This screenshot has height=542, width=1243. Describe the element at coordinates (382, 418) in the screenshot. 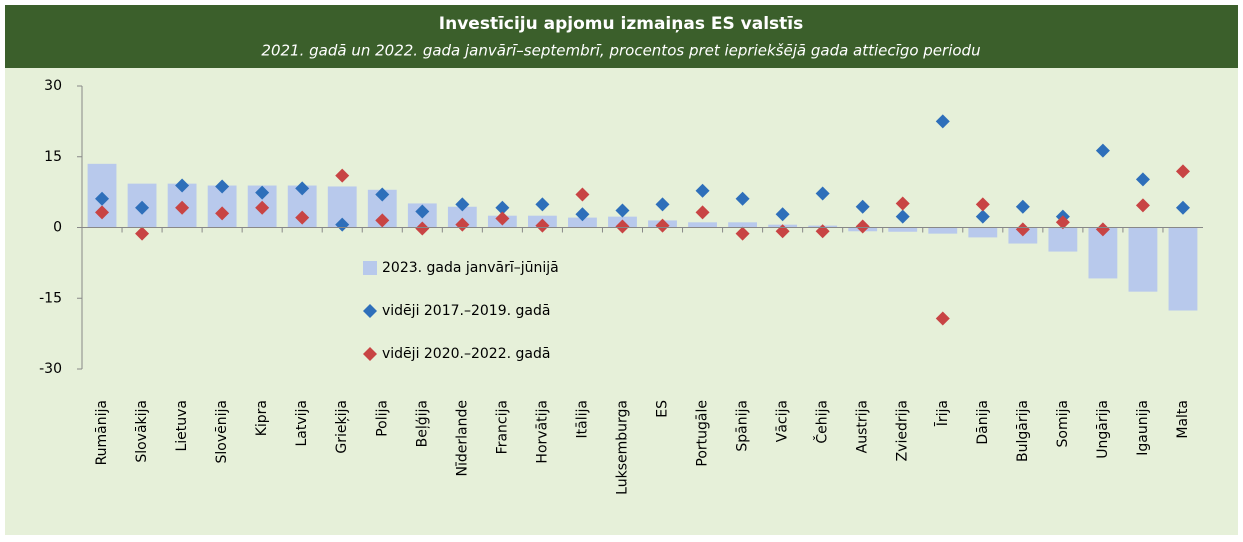

I see `x-tick-label: Polija` at that location.